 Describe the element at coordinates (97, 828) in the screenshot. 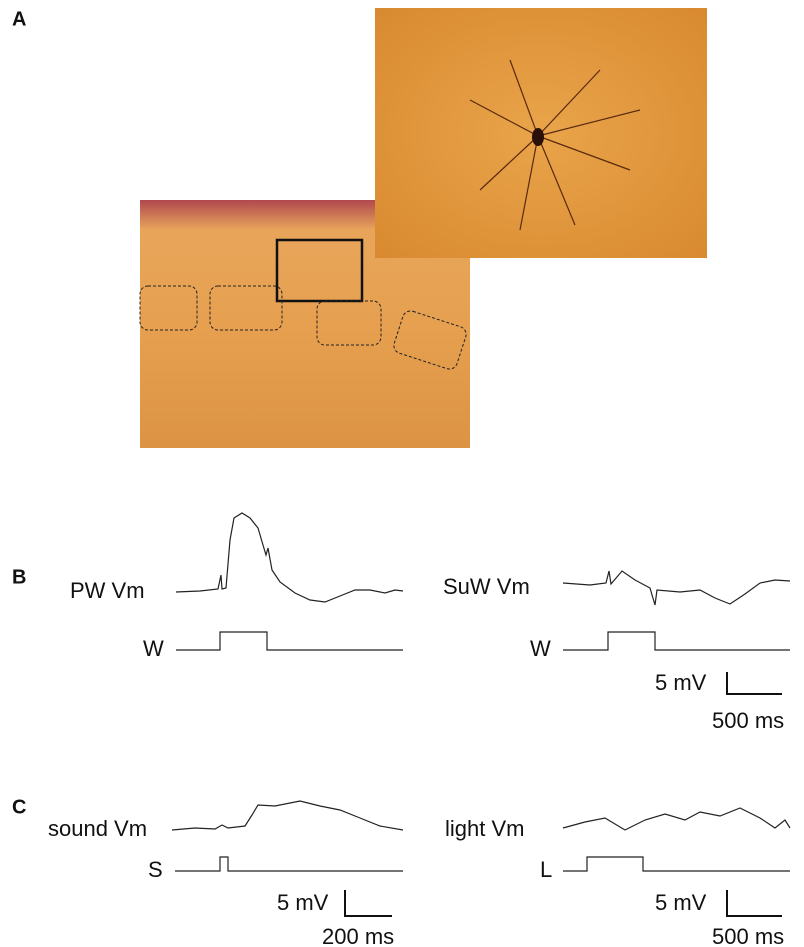

I see `trace-label: sound Vm` at that location.